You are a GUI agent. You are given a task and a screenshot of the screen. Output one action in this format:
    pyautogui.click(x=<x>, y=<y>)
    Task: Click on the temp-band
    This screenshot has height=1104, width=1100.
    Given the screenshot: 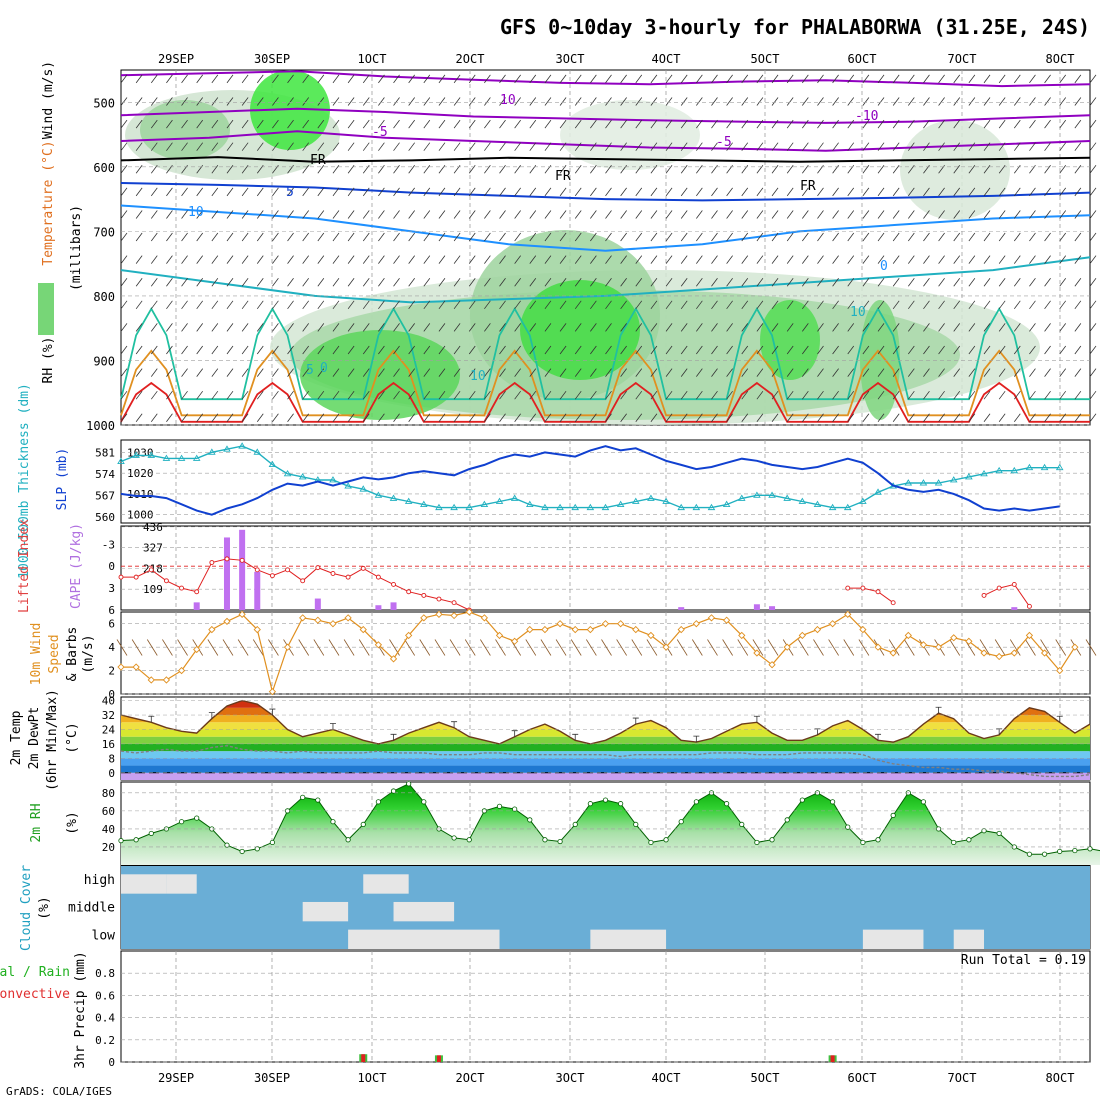 What is the action you would take?
    pyautogui.click(x=605, y=776)
    